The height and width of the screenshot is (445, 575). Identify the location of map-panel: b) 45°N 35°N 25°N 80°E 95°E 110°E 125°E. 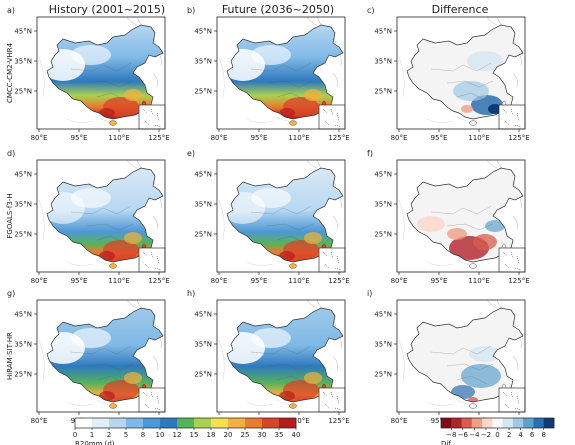
(268, 74).